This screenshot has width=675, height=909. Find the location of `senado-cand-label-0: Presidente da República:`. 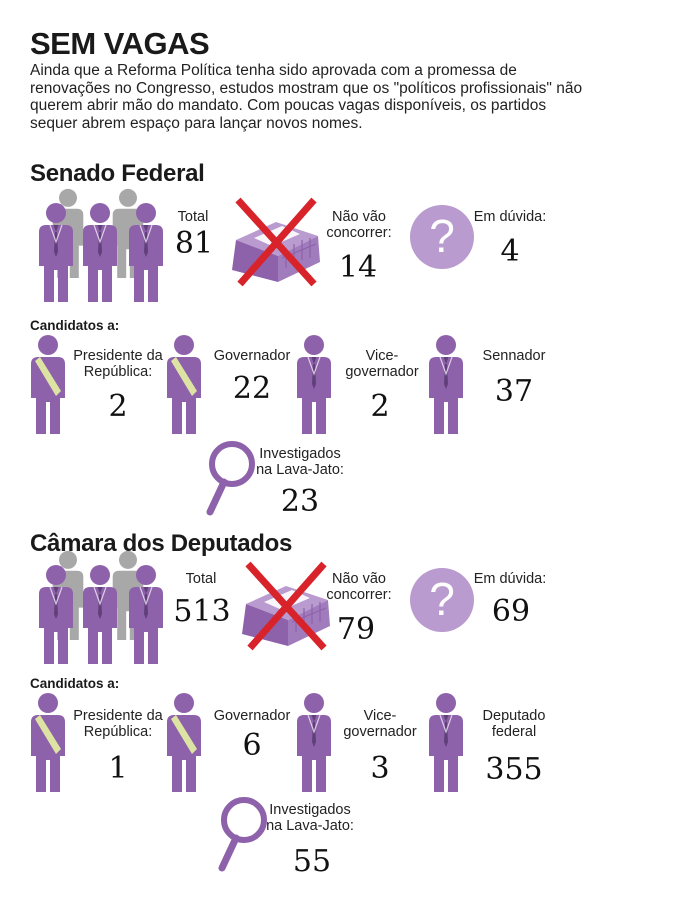

senado-cand-label-0: Presidente da República: is located at coordinates (118, 364).